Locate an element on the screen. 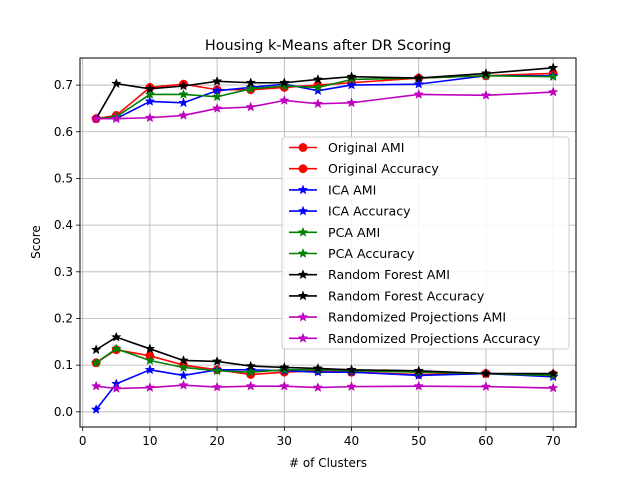  legend-label: Random Forest Accuracy is located at coordinates (406, 295).